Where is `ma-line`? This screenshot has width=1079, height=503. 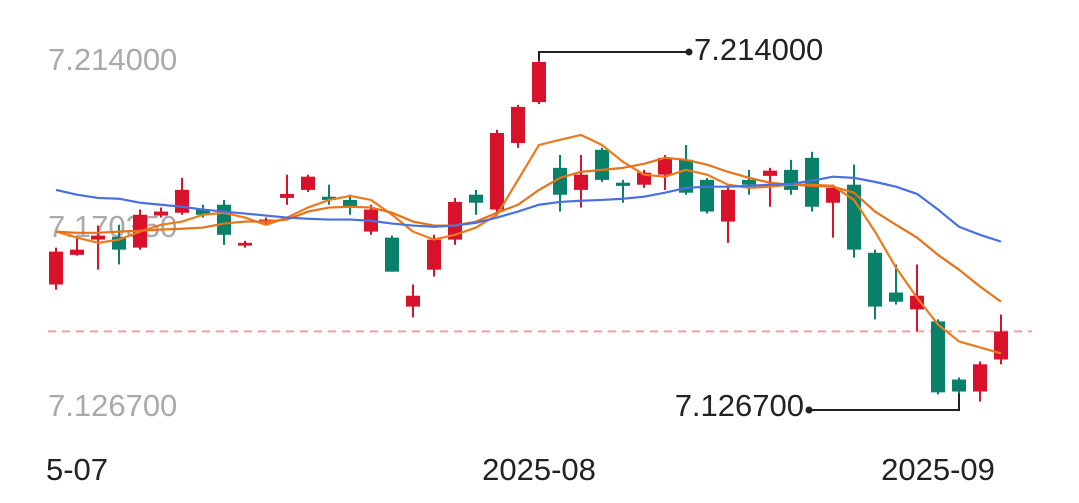 ma-line is located at coordinates (528, 209).